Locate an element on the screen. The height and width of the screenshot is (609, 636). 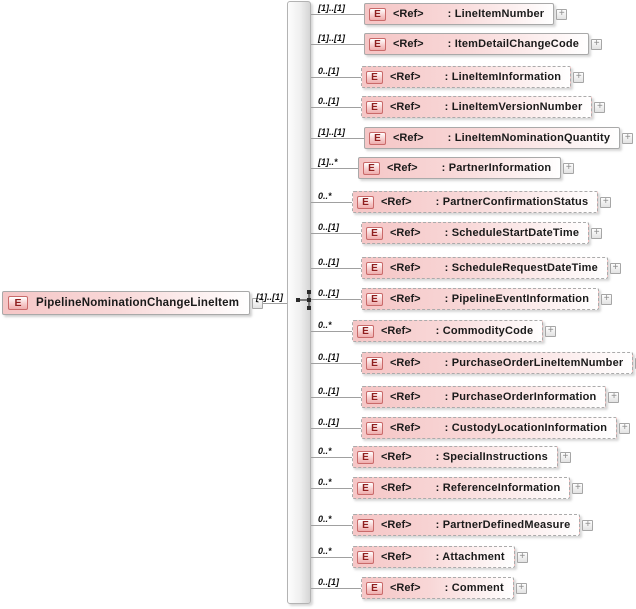
element-name: : ItemDetailChangeCode is located at coordinates (513, 44).